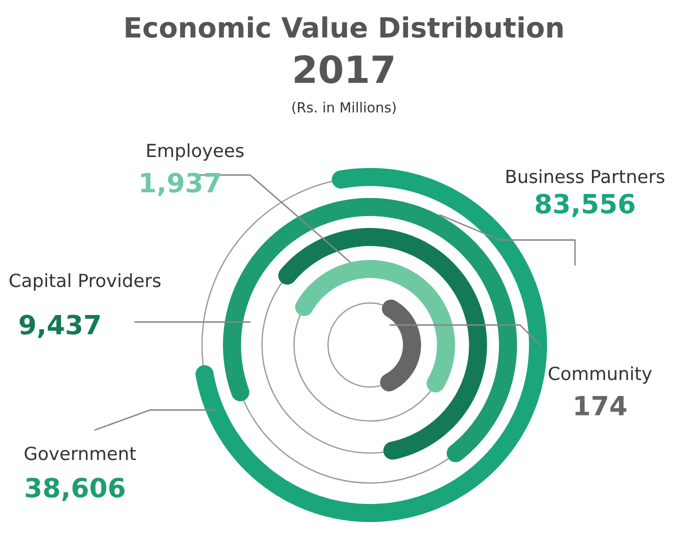 The width and height of the screenshot is (688, 535). Describe the element at coordinates (344, 69) in the screenshot. I see `text: 2017` at that location.